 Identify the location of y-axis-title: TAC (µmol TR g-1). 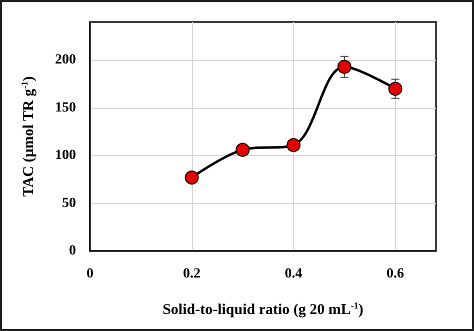
(28, 136).